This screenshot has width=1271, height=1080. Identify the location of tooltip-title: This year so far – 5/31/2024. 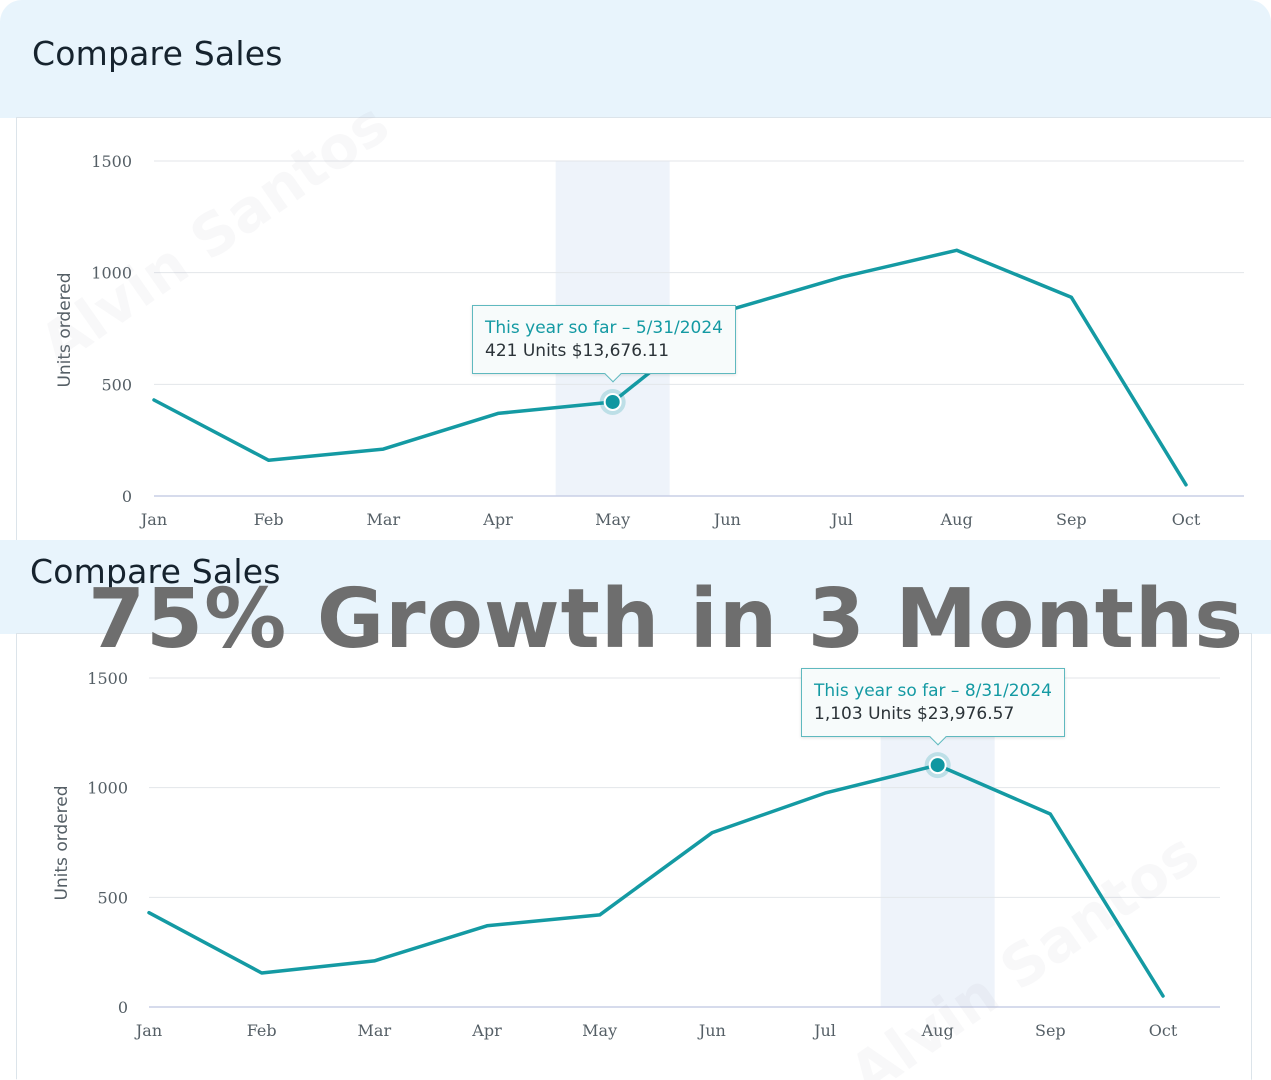
(604, 328).